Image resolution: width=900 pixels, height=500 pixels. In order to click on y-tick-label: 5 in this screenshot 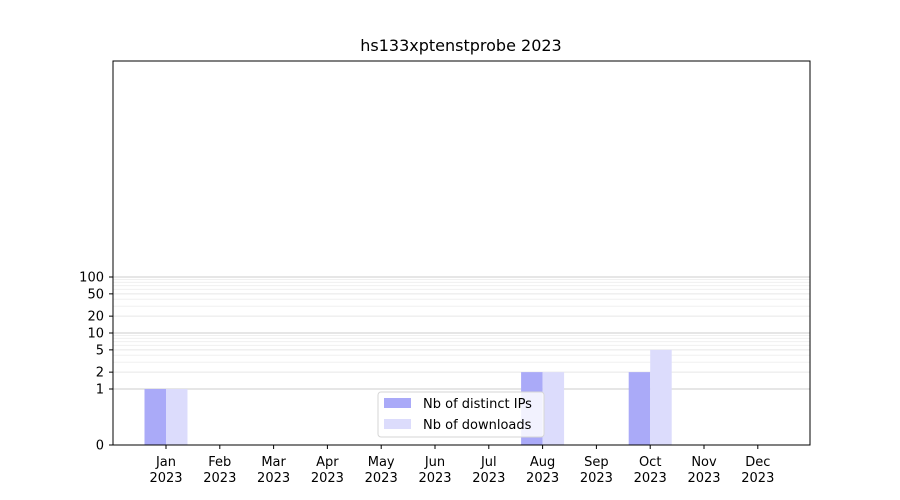, I will do `click(100, 350)`.